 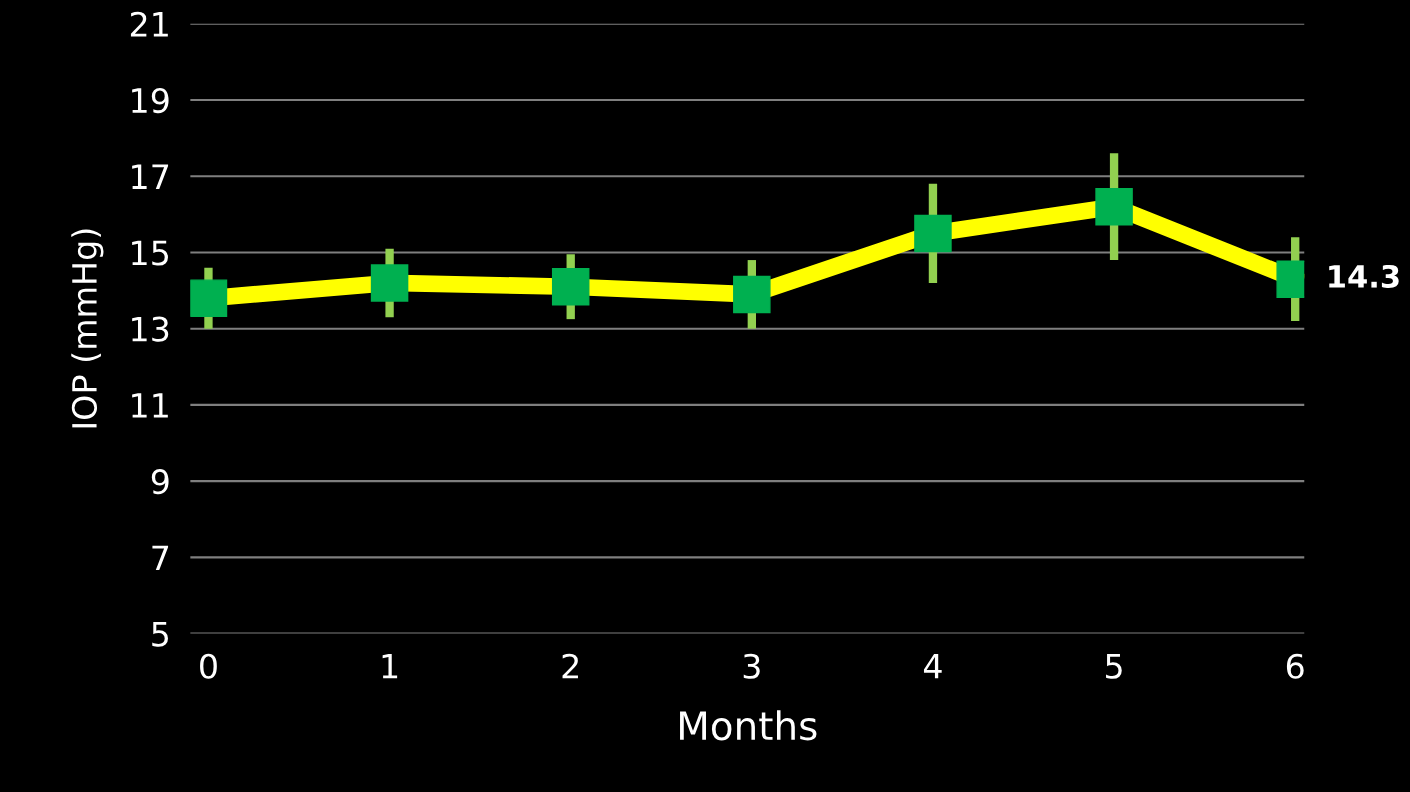 I want to click on y-tick-label: 9, so click(x=160, y=482).